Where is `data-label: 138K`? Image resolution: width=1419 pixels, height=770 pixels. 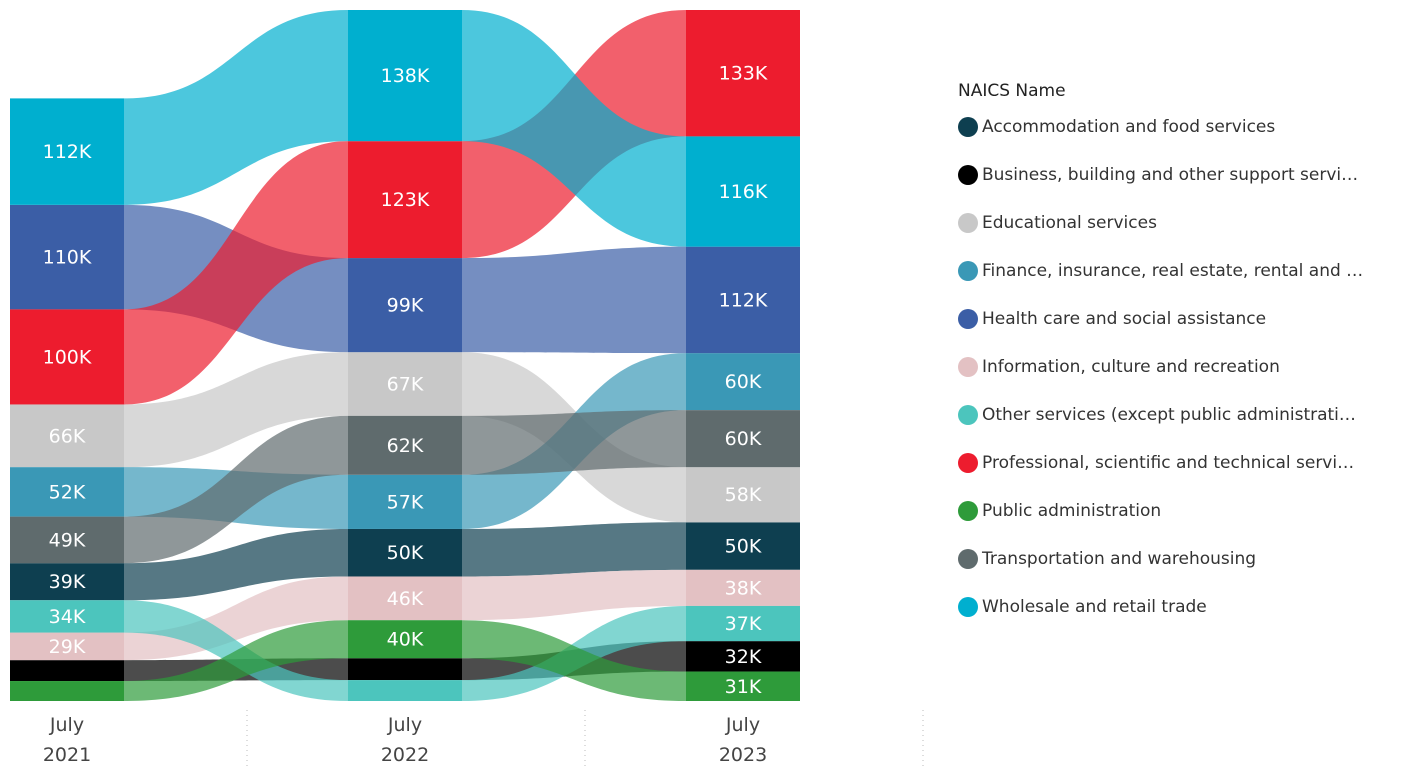
data-label: 138K is located at coordinates (405, 76).